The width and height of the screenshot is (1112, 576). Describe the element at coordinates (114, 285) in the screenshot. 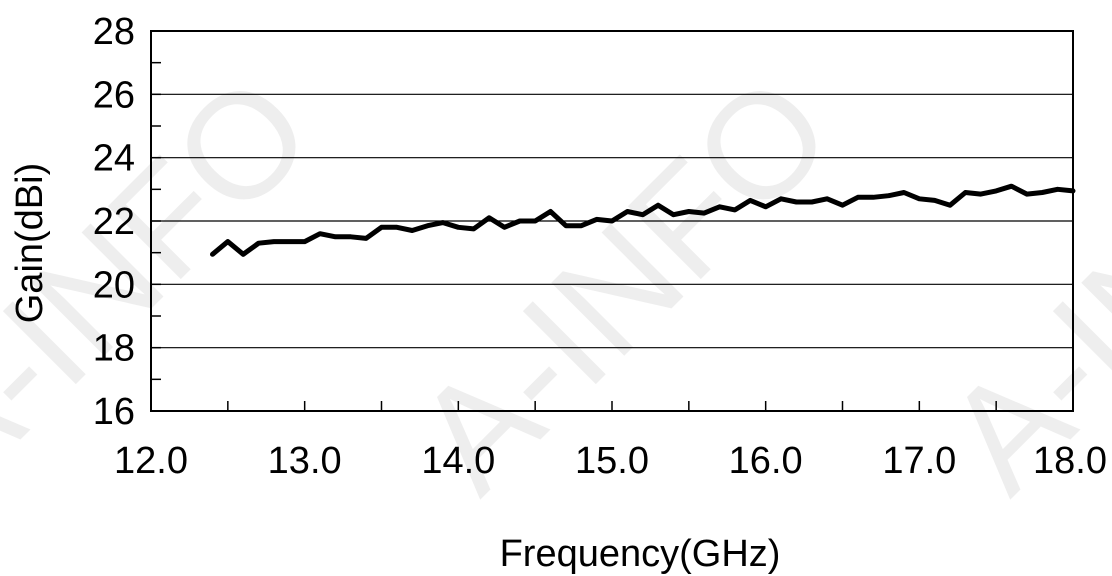

I see `y-tick-label: 20` at that location.